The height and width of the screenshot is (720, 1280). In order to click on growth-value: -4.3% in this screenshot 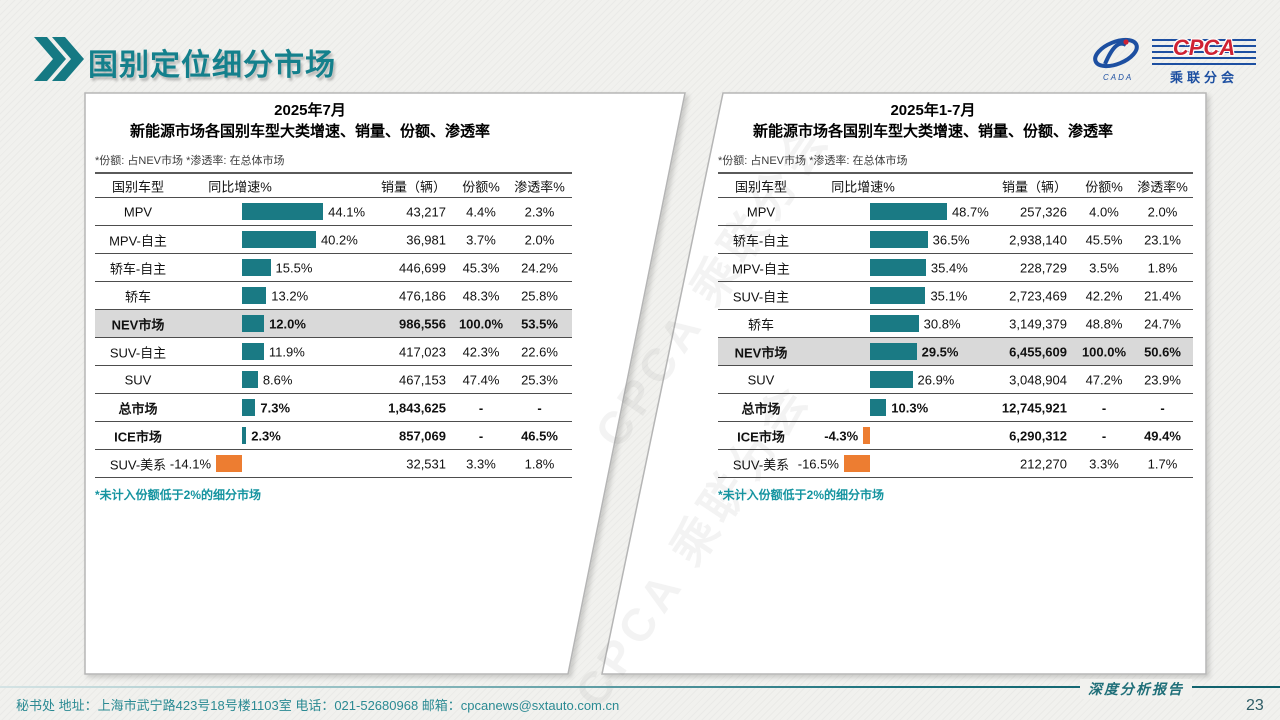, I will do `click(841, 435)`.